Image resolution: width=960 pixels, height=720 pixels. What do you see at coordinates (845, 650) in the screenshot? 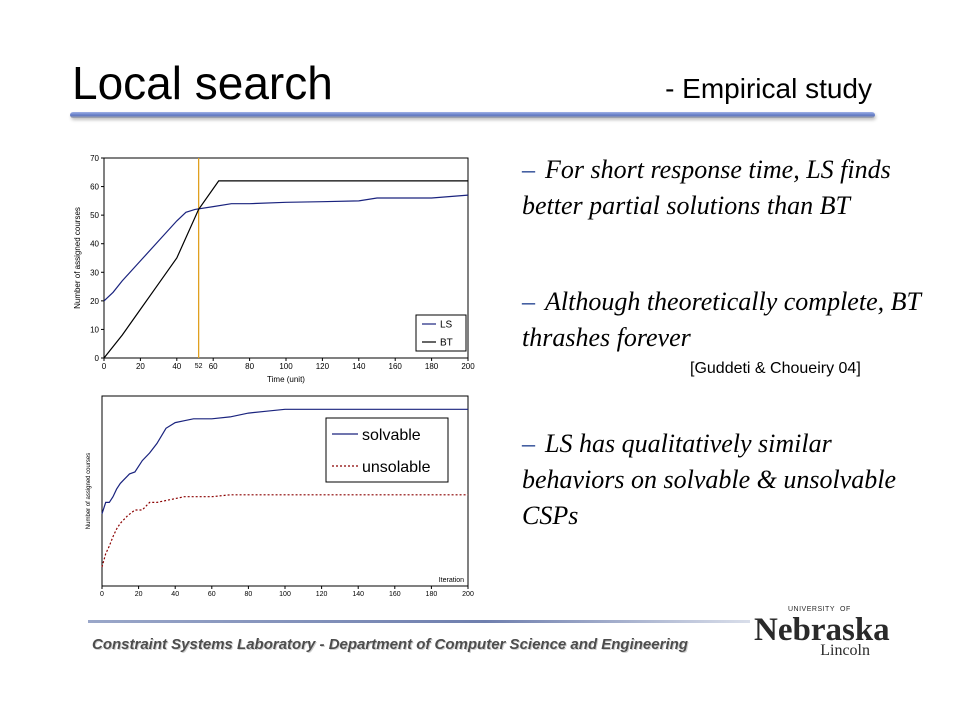
I see `logo-lincoln-text: Lincoln` at bounding box center [845, 650].